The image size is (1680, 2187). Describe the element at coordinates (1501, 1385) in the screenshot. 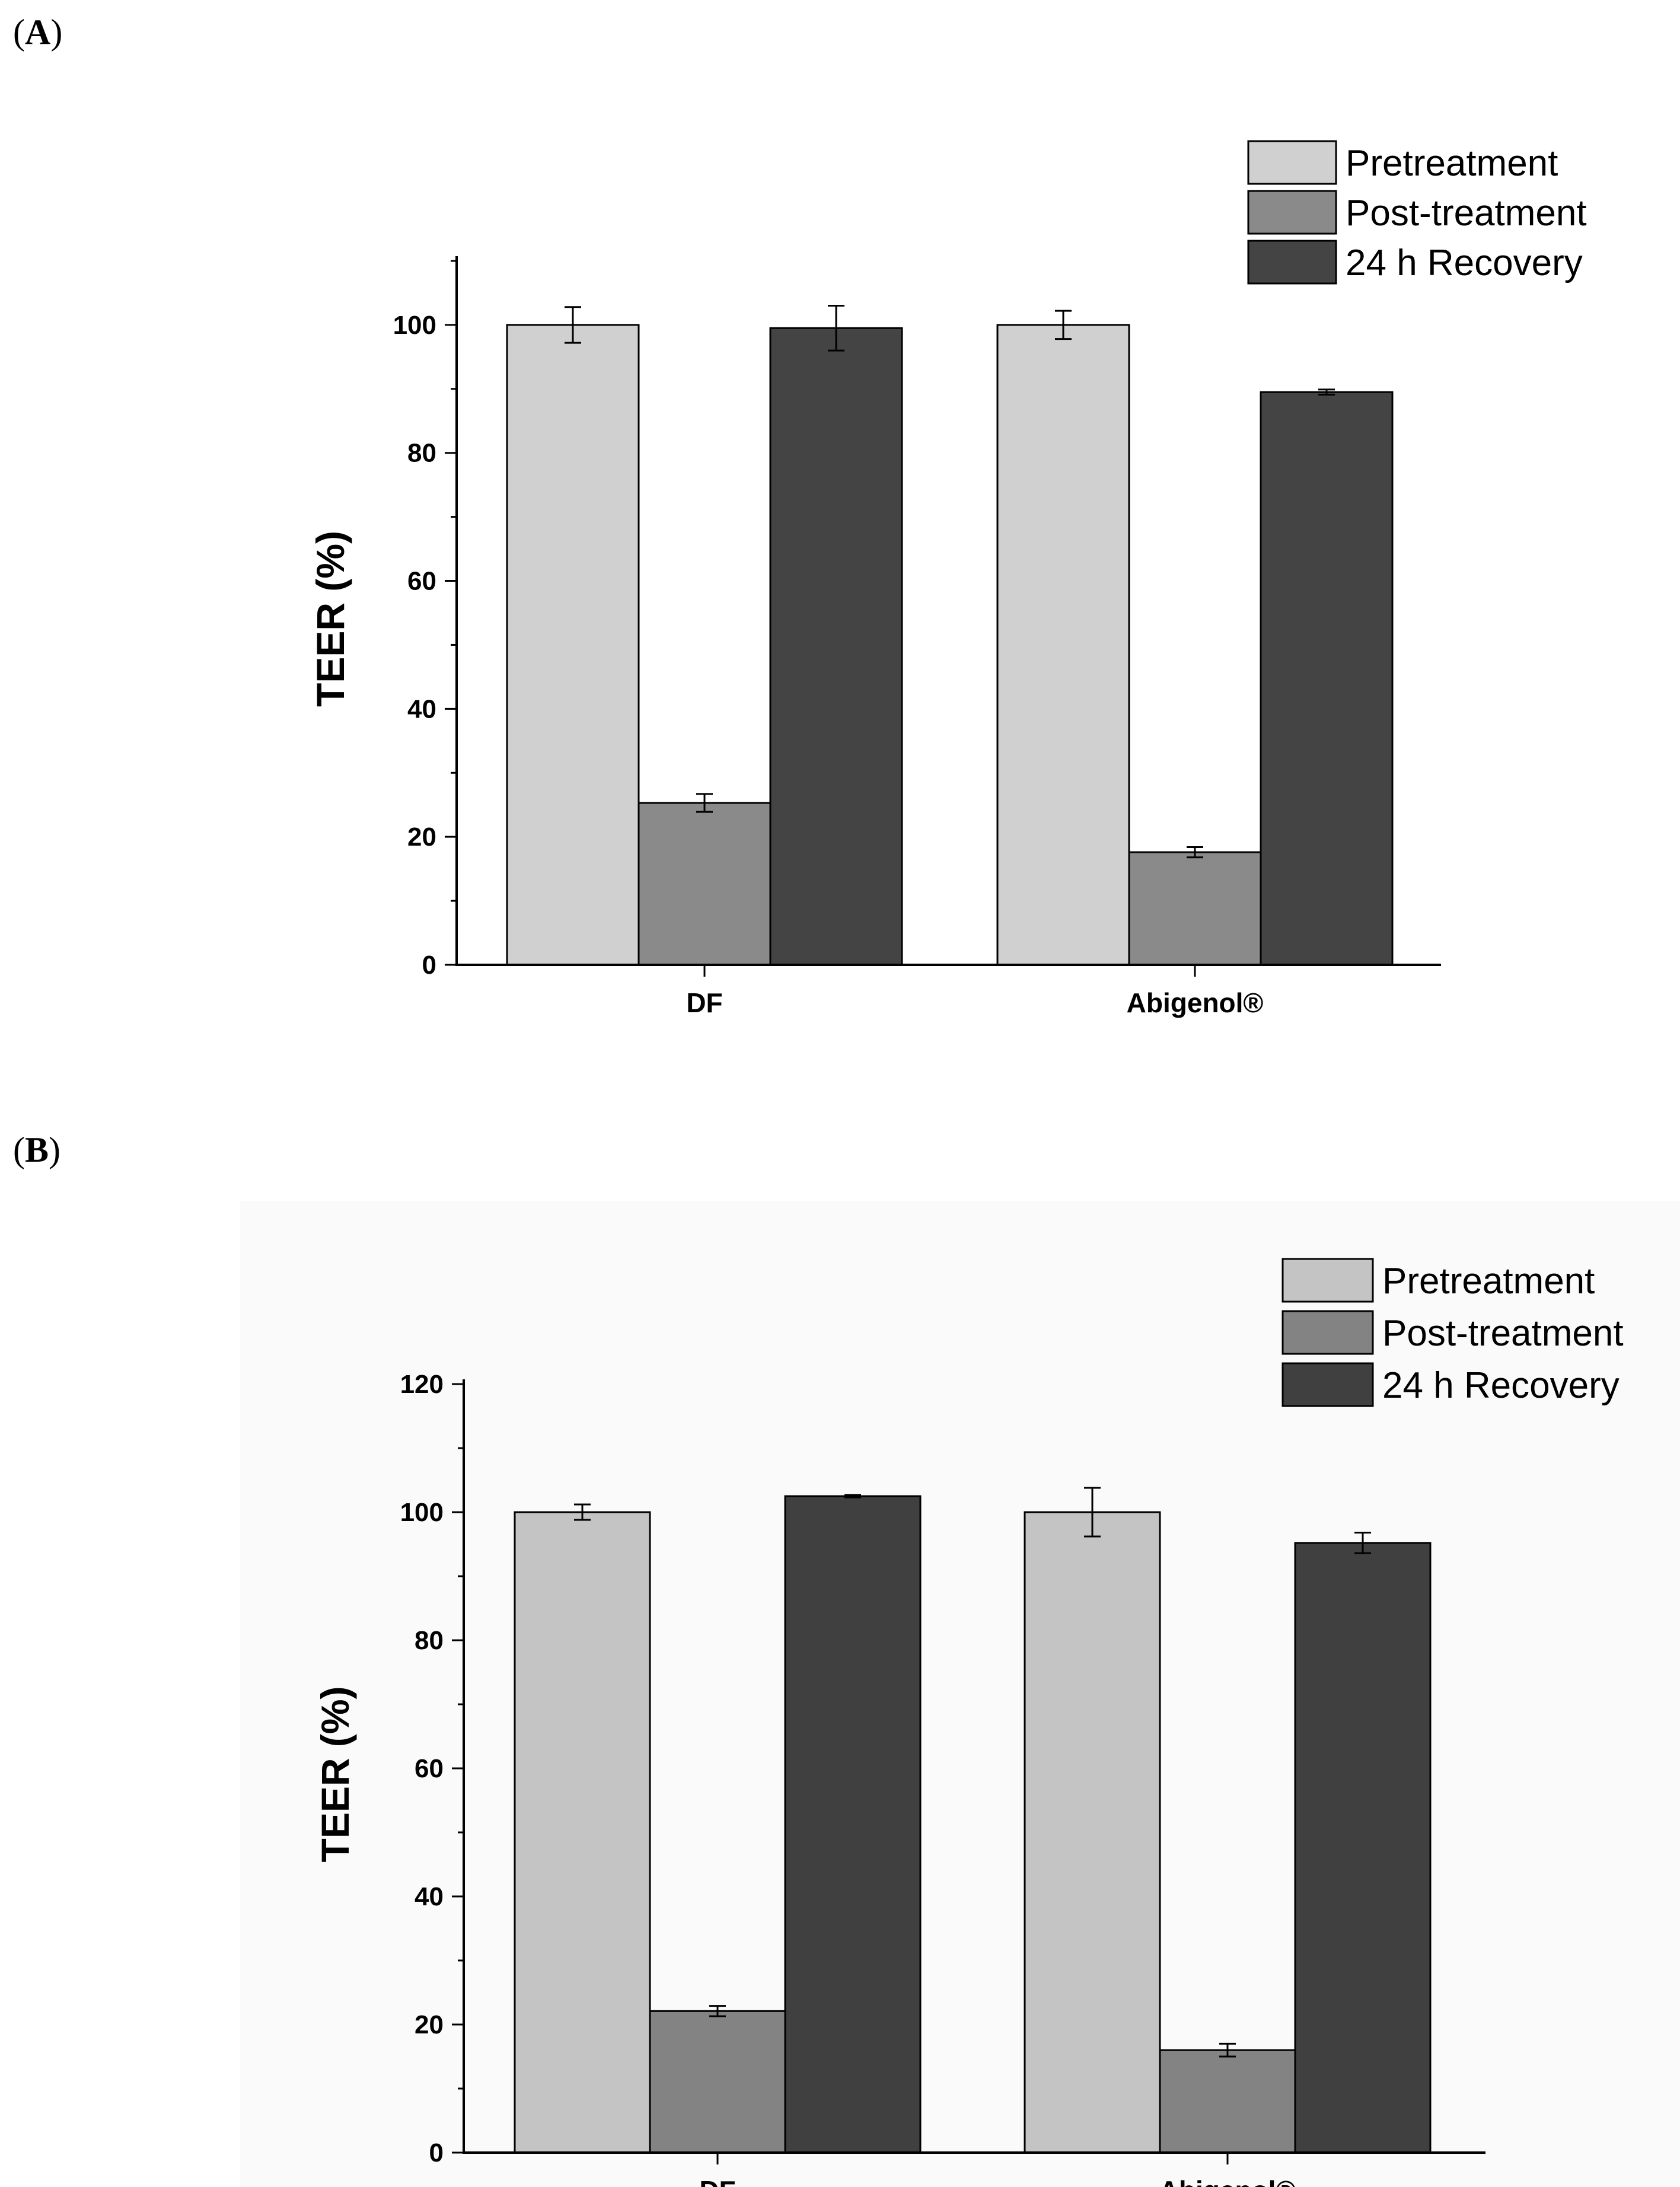

I see `chart-b-legend-label: 24 h Recovery` at that location.